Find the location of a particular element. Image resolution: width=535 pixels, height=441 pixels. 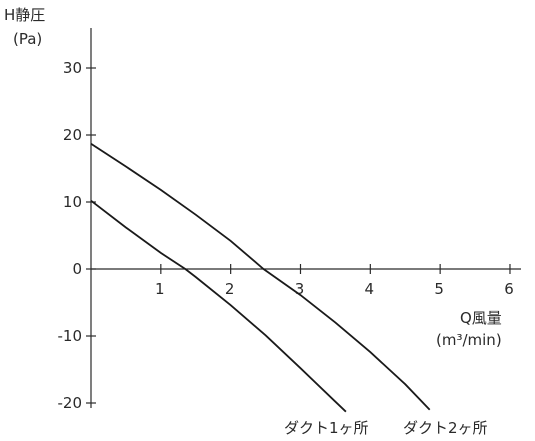

x-tick-label-3: 3 is located at coordinates (300, 289).